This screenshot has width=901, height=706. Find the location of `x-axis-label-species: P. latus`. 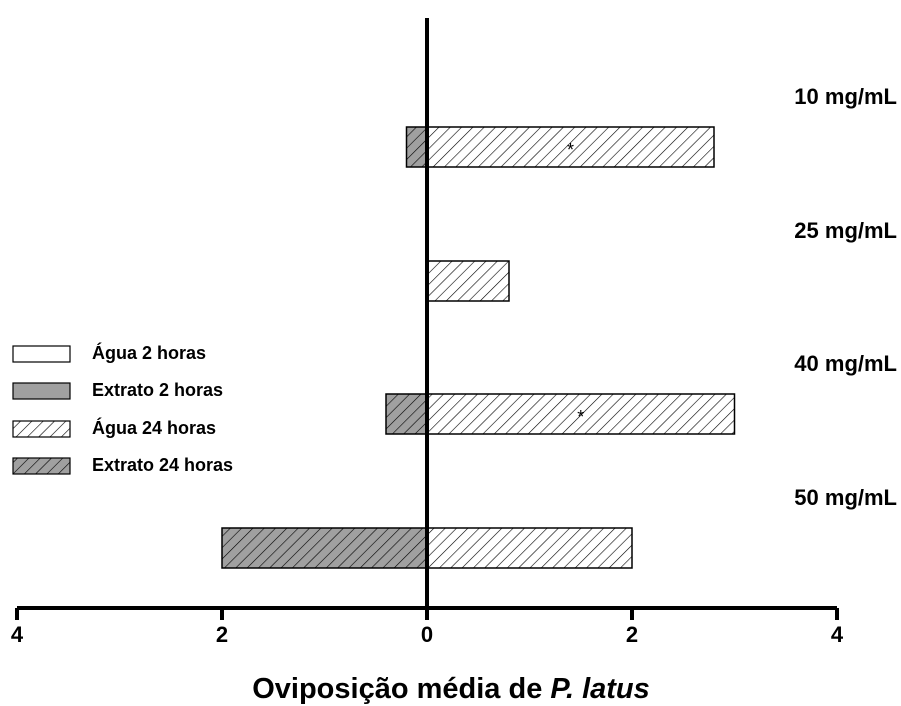

x-axis-label-species: P. latus is located at coordinates (599, 689).